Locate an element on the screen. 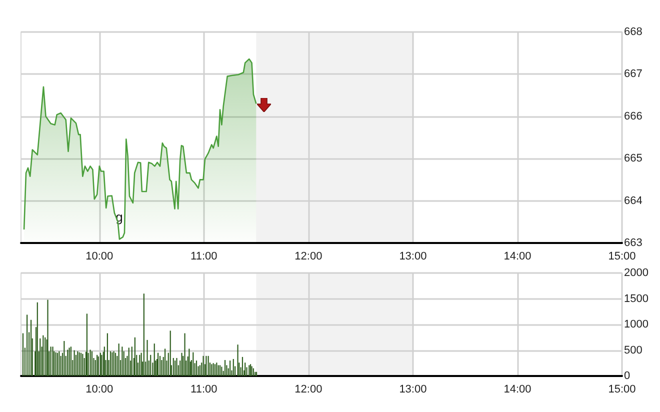  y-tick-label: 667 is located at coordinates (633, 74).